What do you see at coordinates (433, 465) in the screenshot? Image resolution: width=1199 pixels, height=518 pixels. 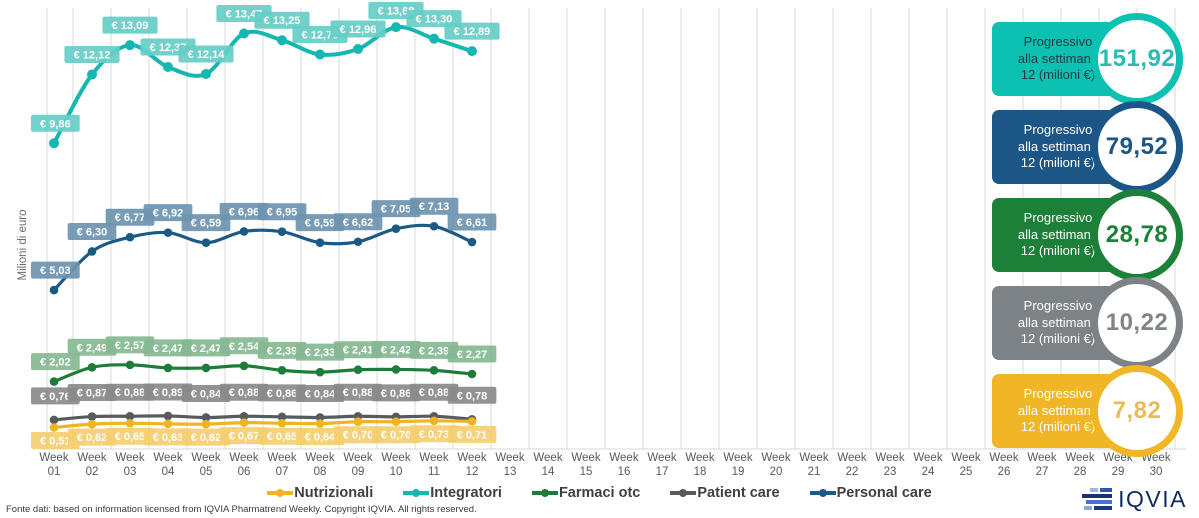 I see `x-tick: Week 11` at bounding box center [433, 465].